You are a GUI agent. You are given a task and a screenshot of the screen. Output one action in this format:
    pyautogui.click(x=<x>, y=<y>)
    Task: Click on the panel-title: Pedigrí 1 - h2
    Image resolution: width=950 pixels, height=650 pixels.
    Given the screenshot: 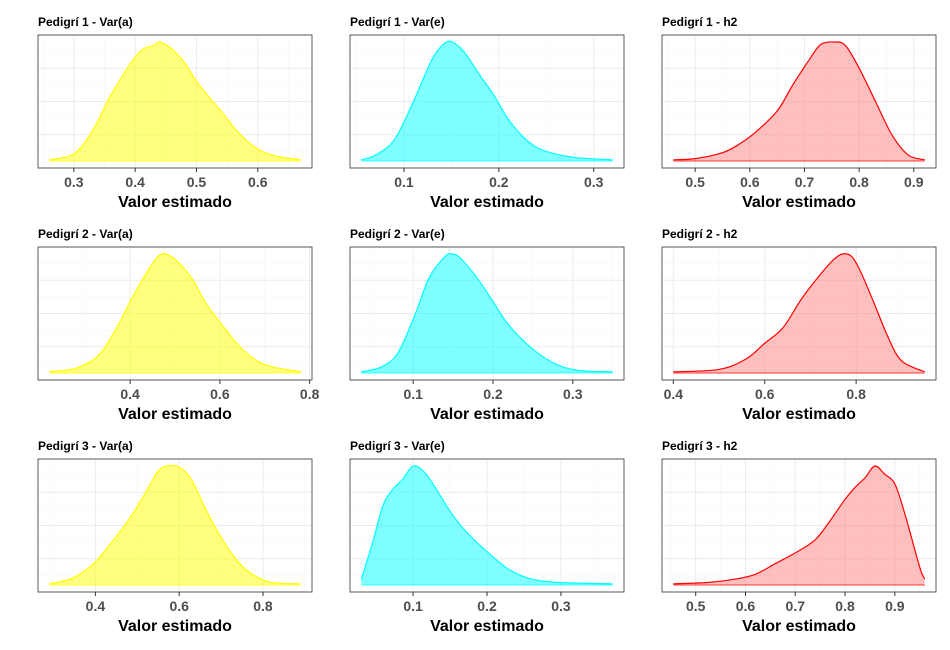 What is the action you would take?
    pyautogui.click(x=700, y=22)
    